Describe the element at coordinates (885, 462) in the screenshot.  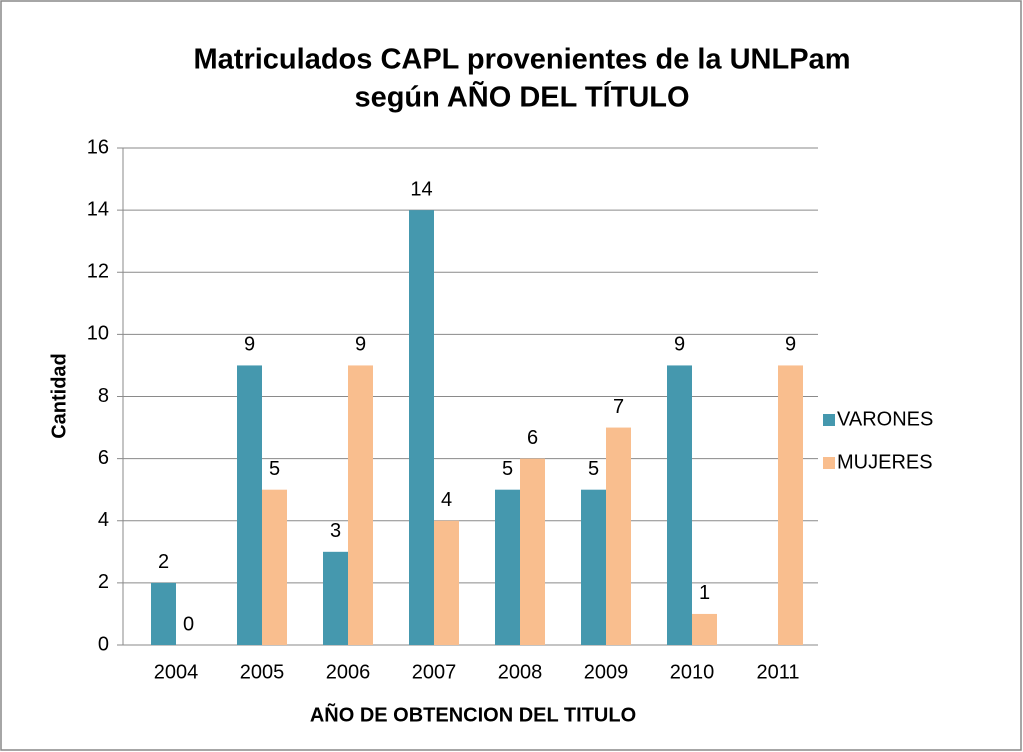
I see `legend-label: MUJERES` at that location.